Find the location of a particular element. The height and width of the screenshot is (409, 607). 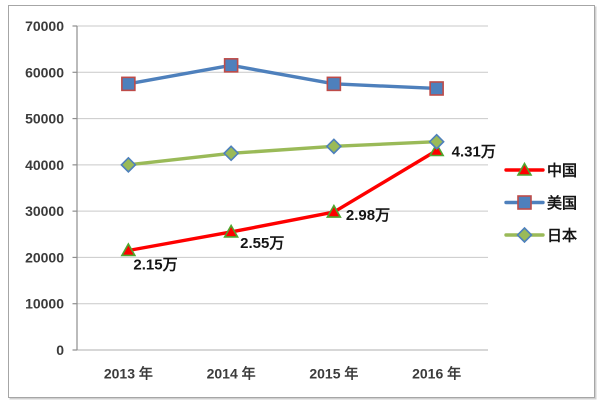

legend-label-japan: 日本 is located at coordinates (562, 236).